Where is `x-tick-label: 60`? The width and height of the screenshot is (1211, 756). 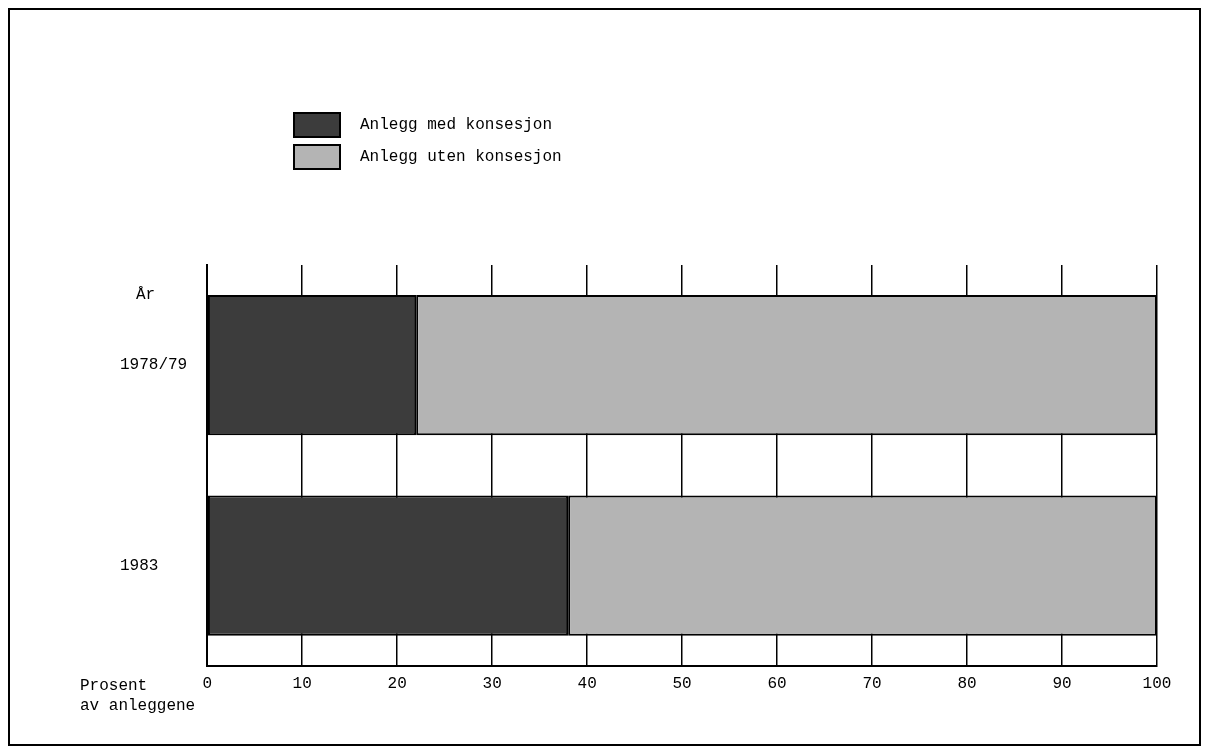 x-tick-label: 60 is located at coordinates (777, 683).